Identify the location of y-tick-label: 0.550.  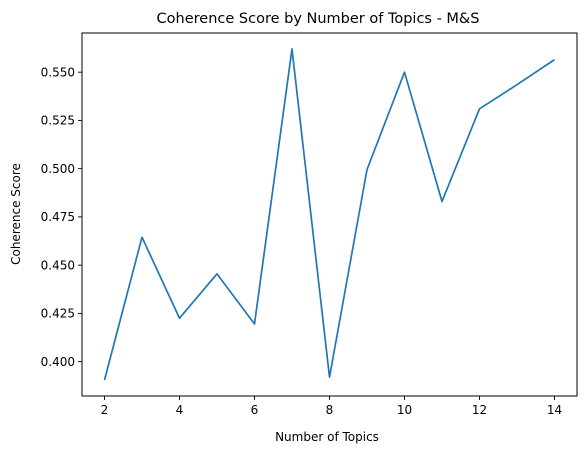
(58, 72).